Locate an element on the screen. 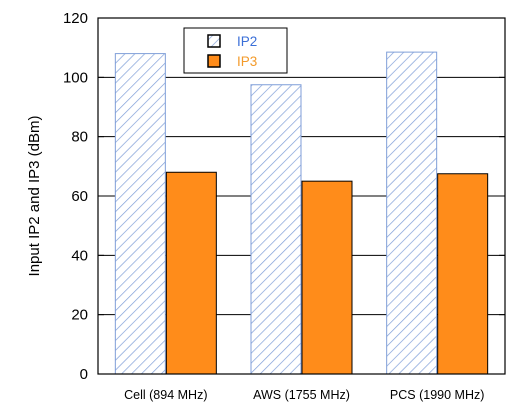  y-axis-label: Input IP2 and IP3 (dBm) is located at coordinates (34, 196).